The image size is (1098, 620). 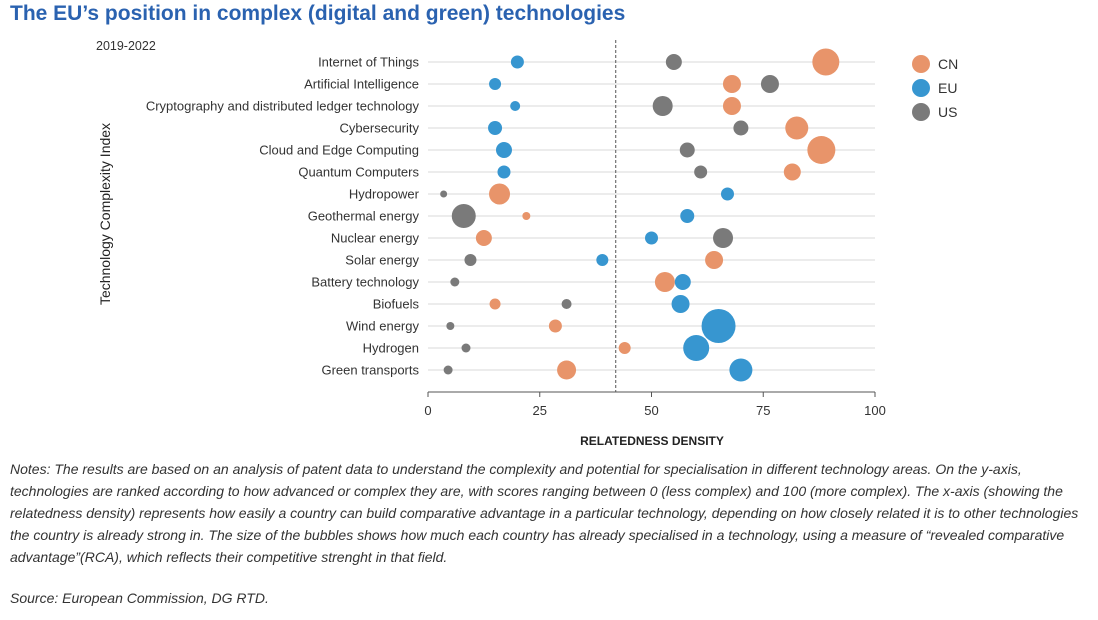 I want to click on category-label: Geothermal energy, so click(x=364, y=216).